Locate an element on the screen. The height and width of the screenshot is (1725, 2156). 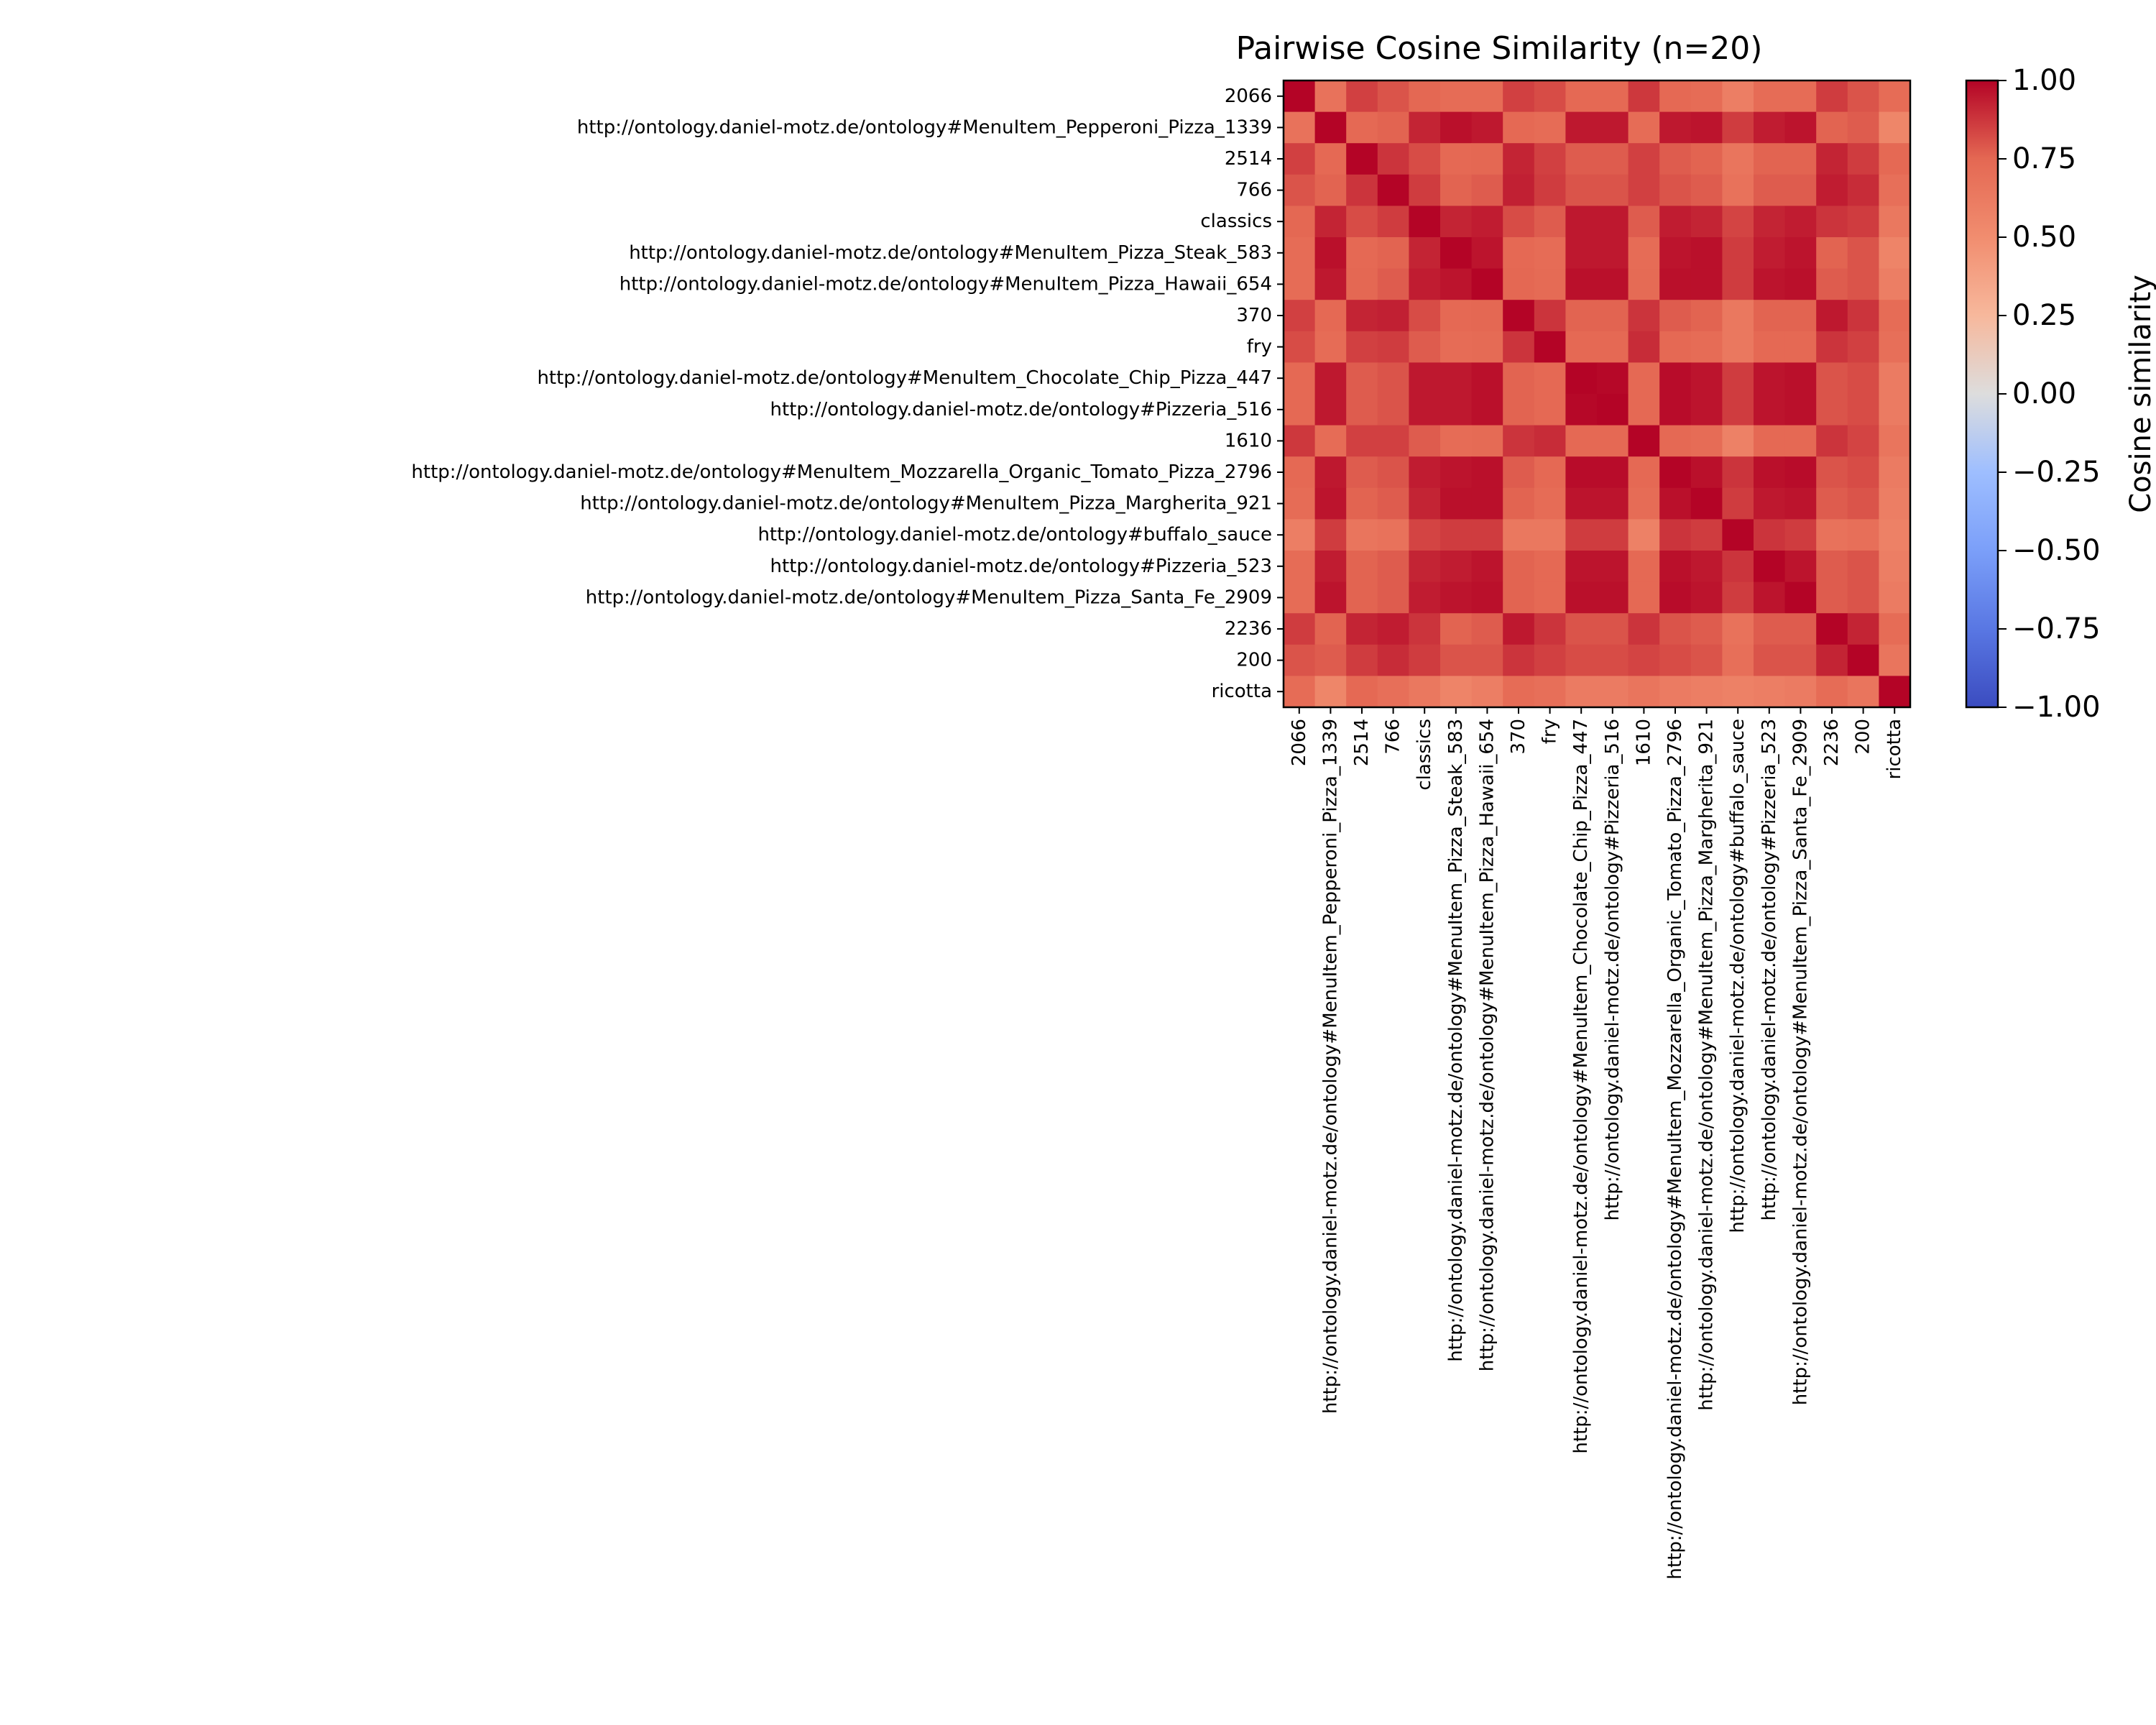
x-tick-label: 2236 is located at coordinates (1832, 742).